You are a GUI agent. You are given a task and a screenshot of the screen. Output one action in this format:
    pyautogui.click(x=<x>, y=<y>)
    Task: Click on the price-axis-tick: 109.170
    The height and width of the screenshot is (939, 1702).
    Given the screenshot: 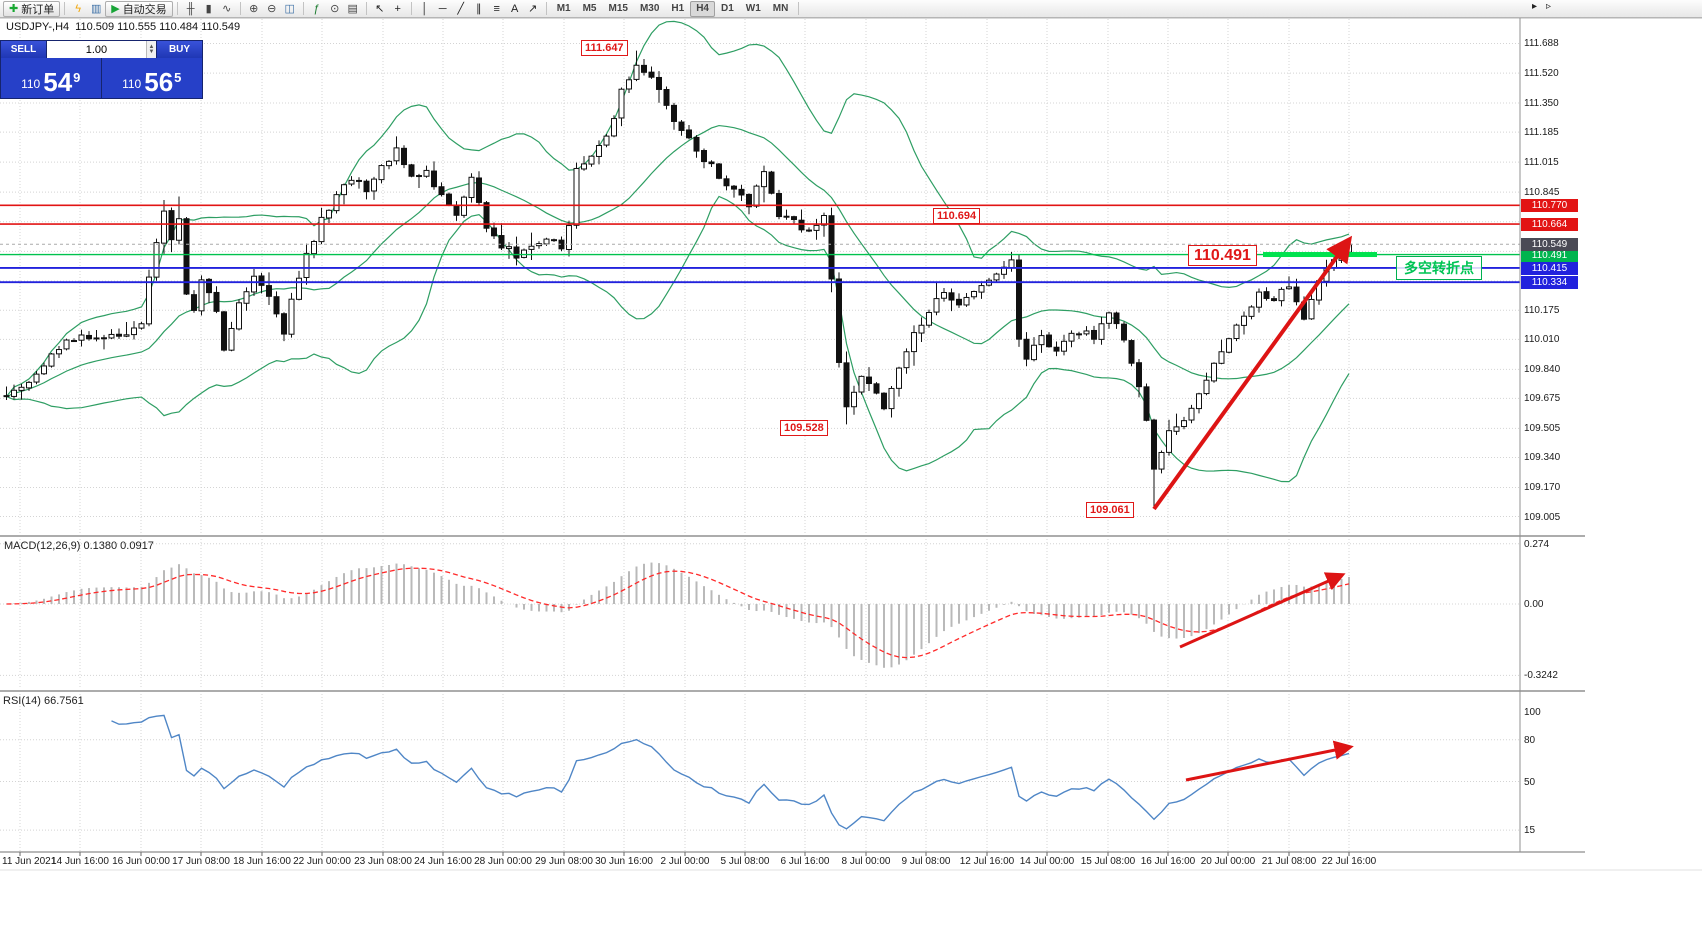 What is the action you would take?
    pyautogui.click(x=1542, y=488)
    